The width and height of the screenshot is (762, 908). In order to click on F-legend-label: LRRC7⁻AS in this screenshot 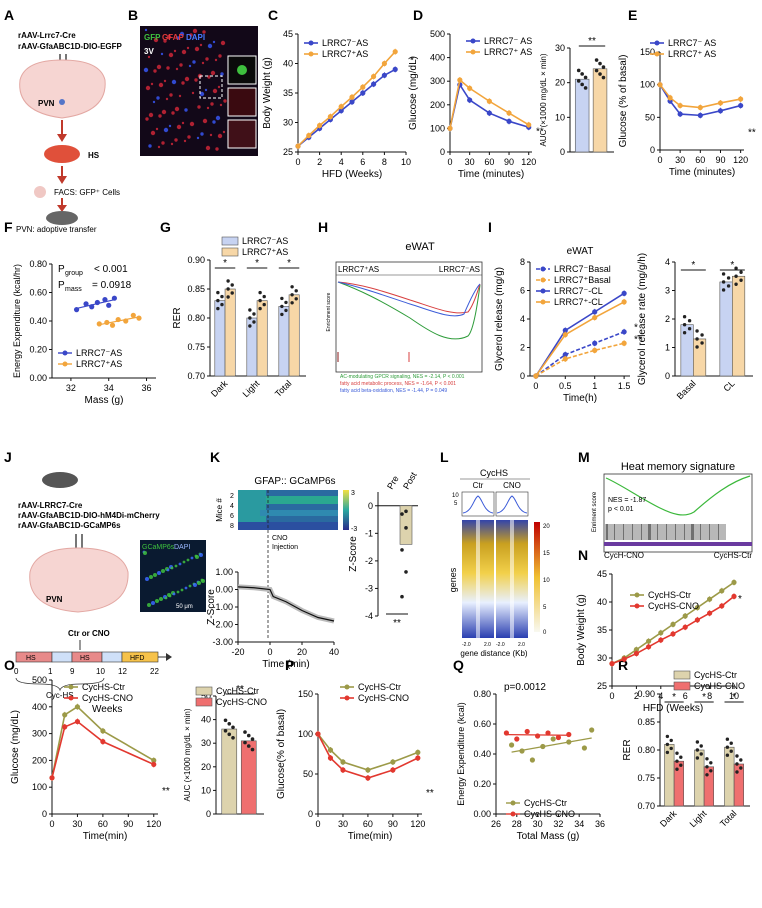, I will do `click(99, 353)`.